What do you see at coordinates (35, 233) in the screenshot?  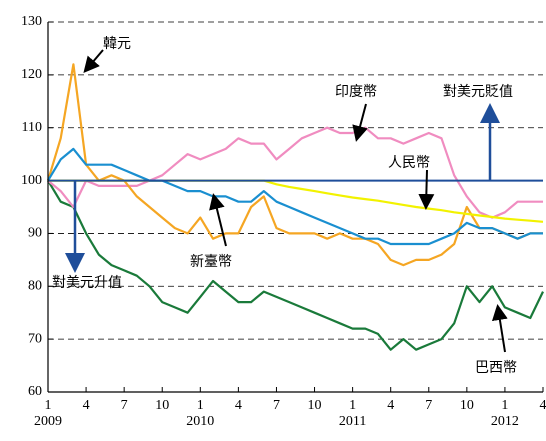 I see `y-tick-label: 90` at bounding box center [35, 233].